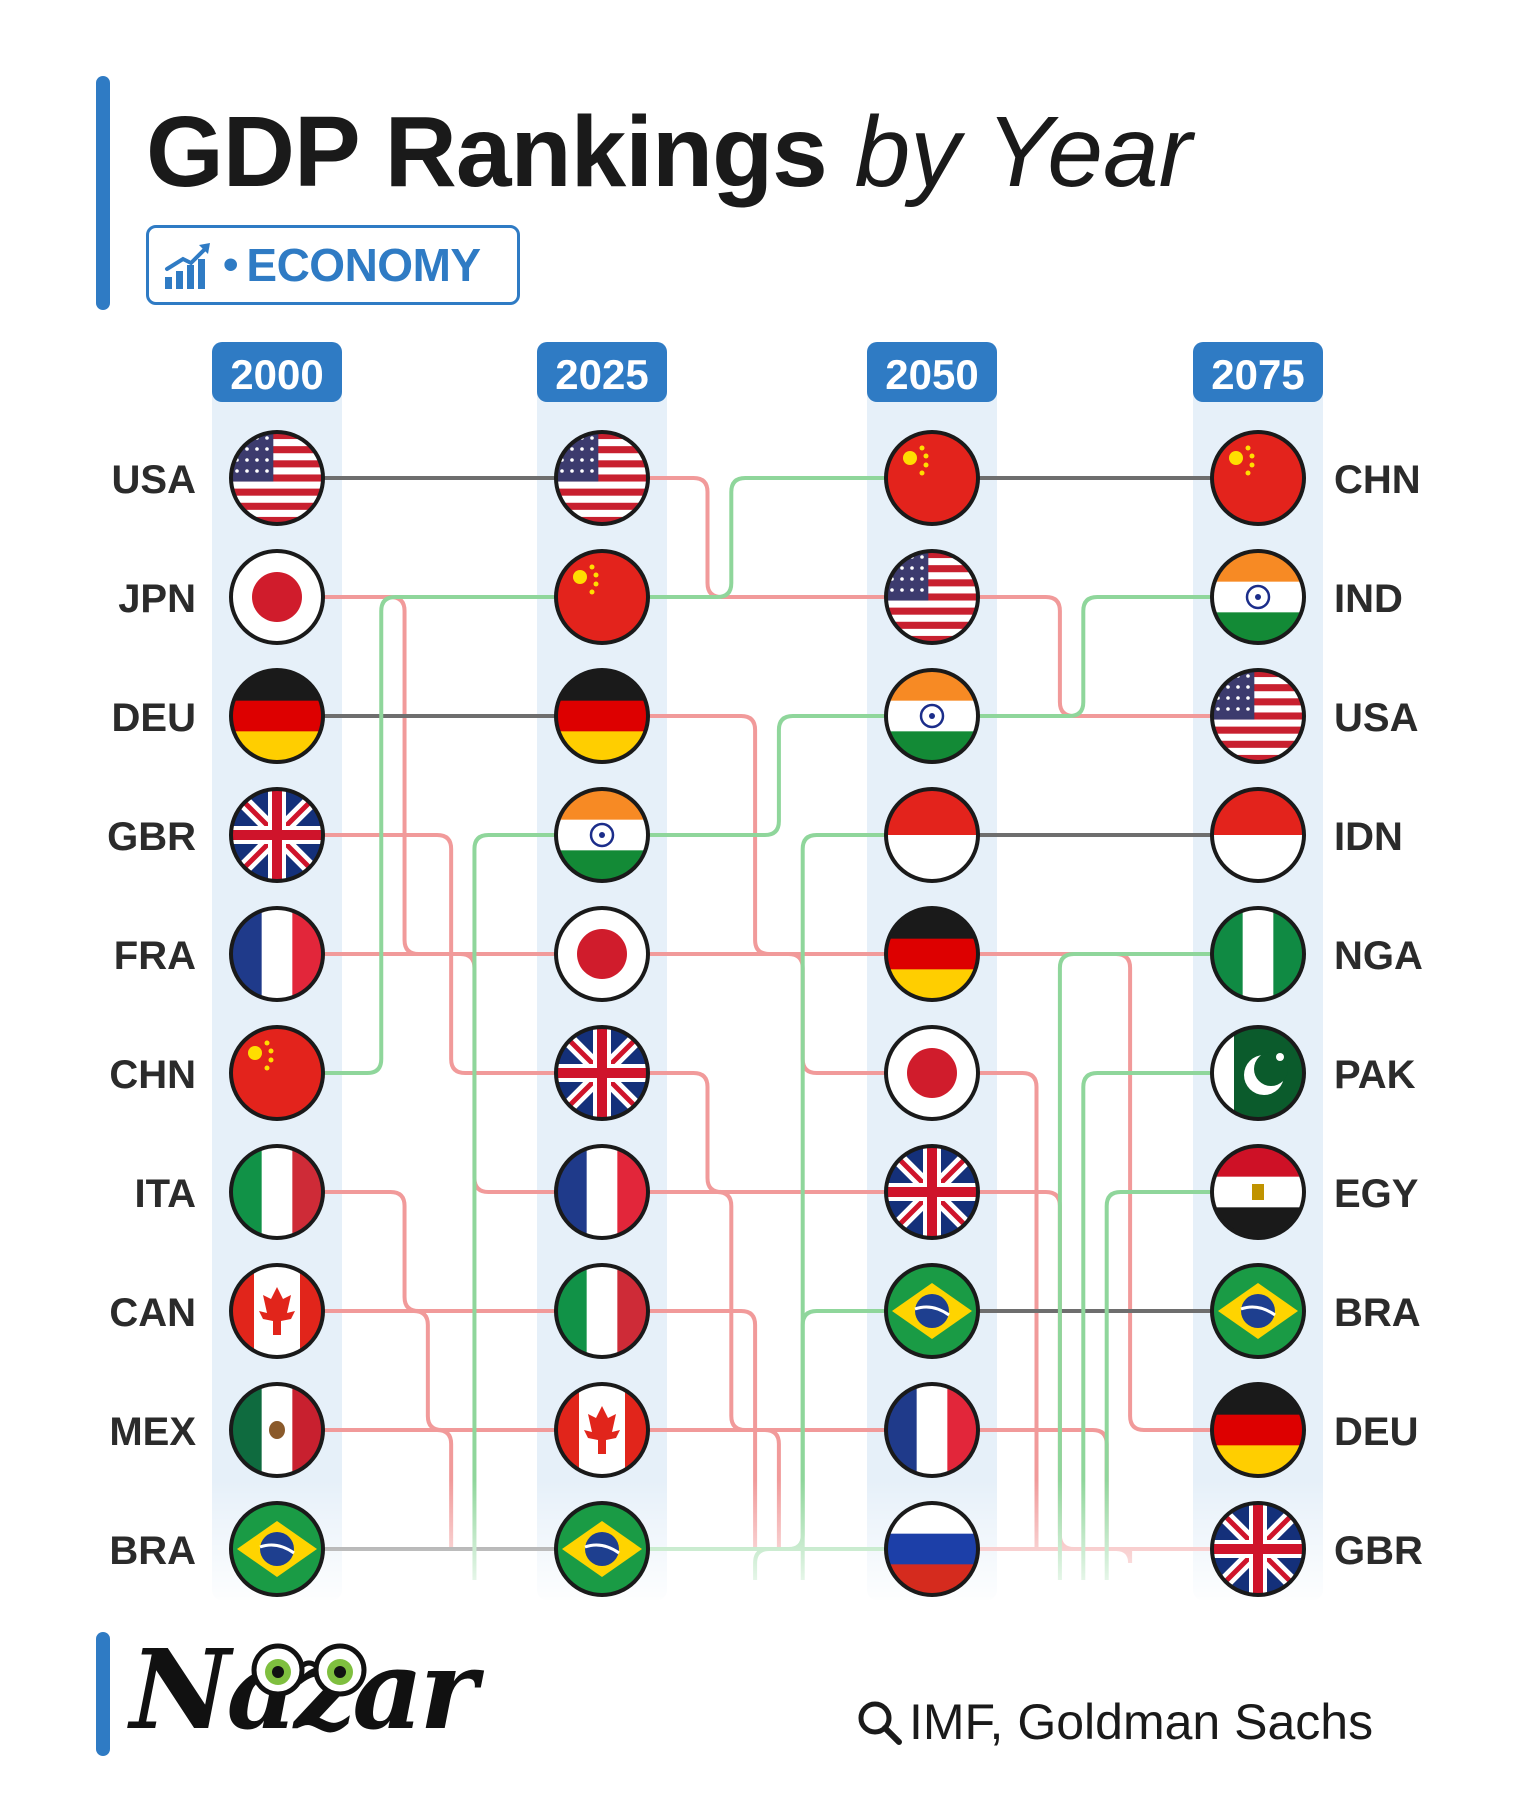 This screenshot has height=1814, width=1535. I want to click on year-header-2075: 2075, so click(1257, 374).